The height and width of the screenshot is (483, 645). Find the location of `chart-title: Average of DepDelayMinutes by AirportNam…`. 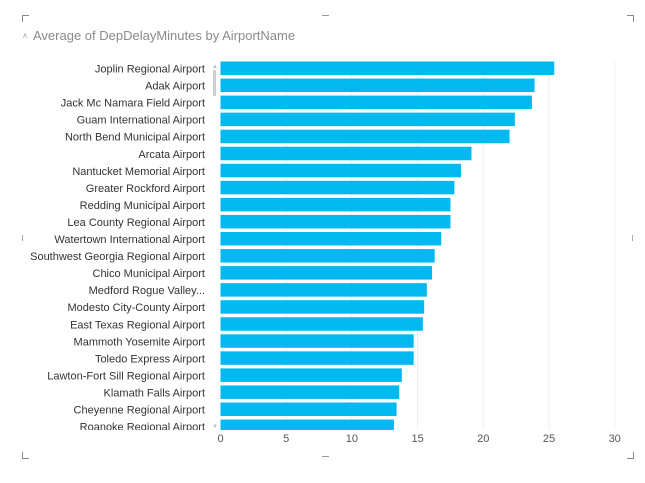

chart-title: Average of DepDelayMinutes by AirportNam… is located at coordinates (164, 35).